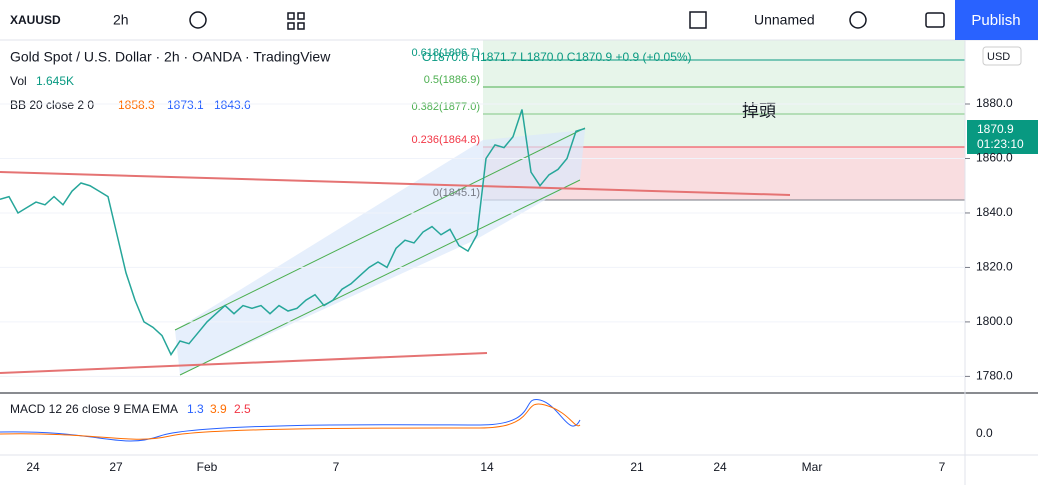  Describe the element at coordinates (207, 467) in the screenshot. I see `x-tick-label: Feb` at that location.